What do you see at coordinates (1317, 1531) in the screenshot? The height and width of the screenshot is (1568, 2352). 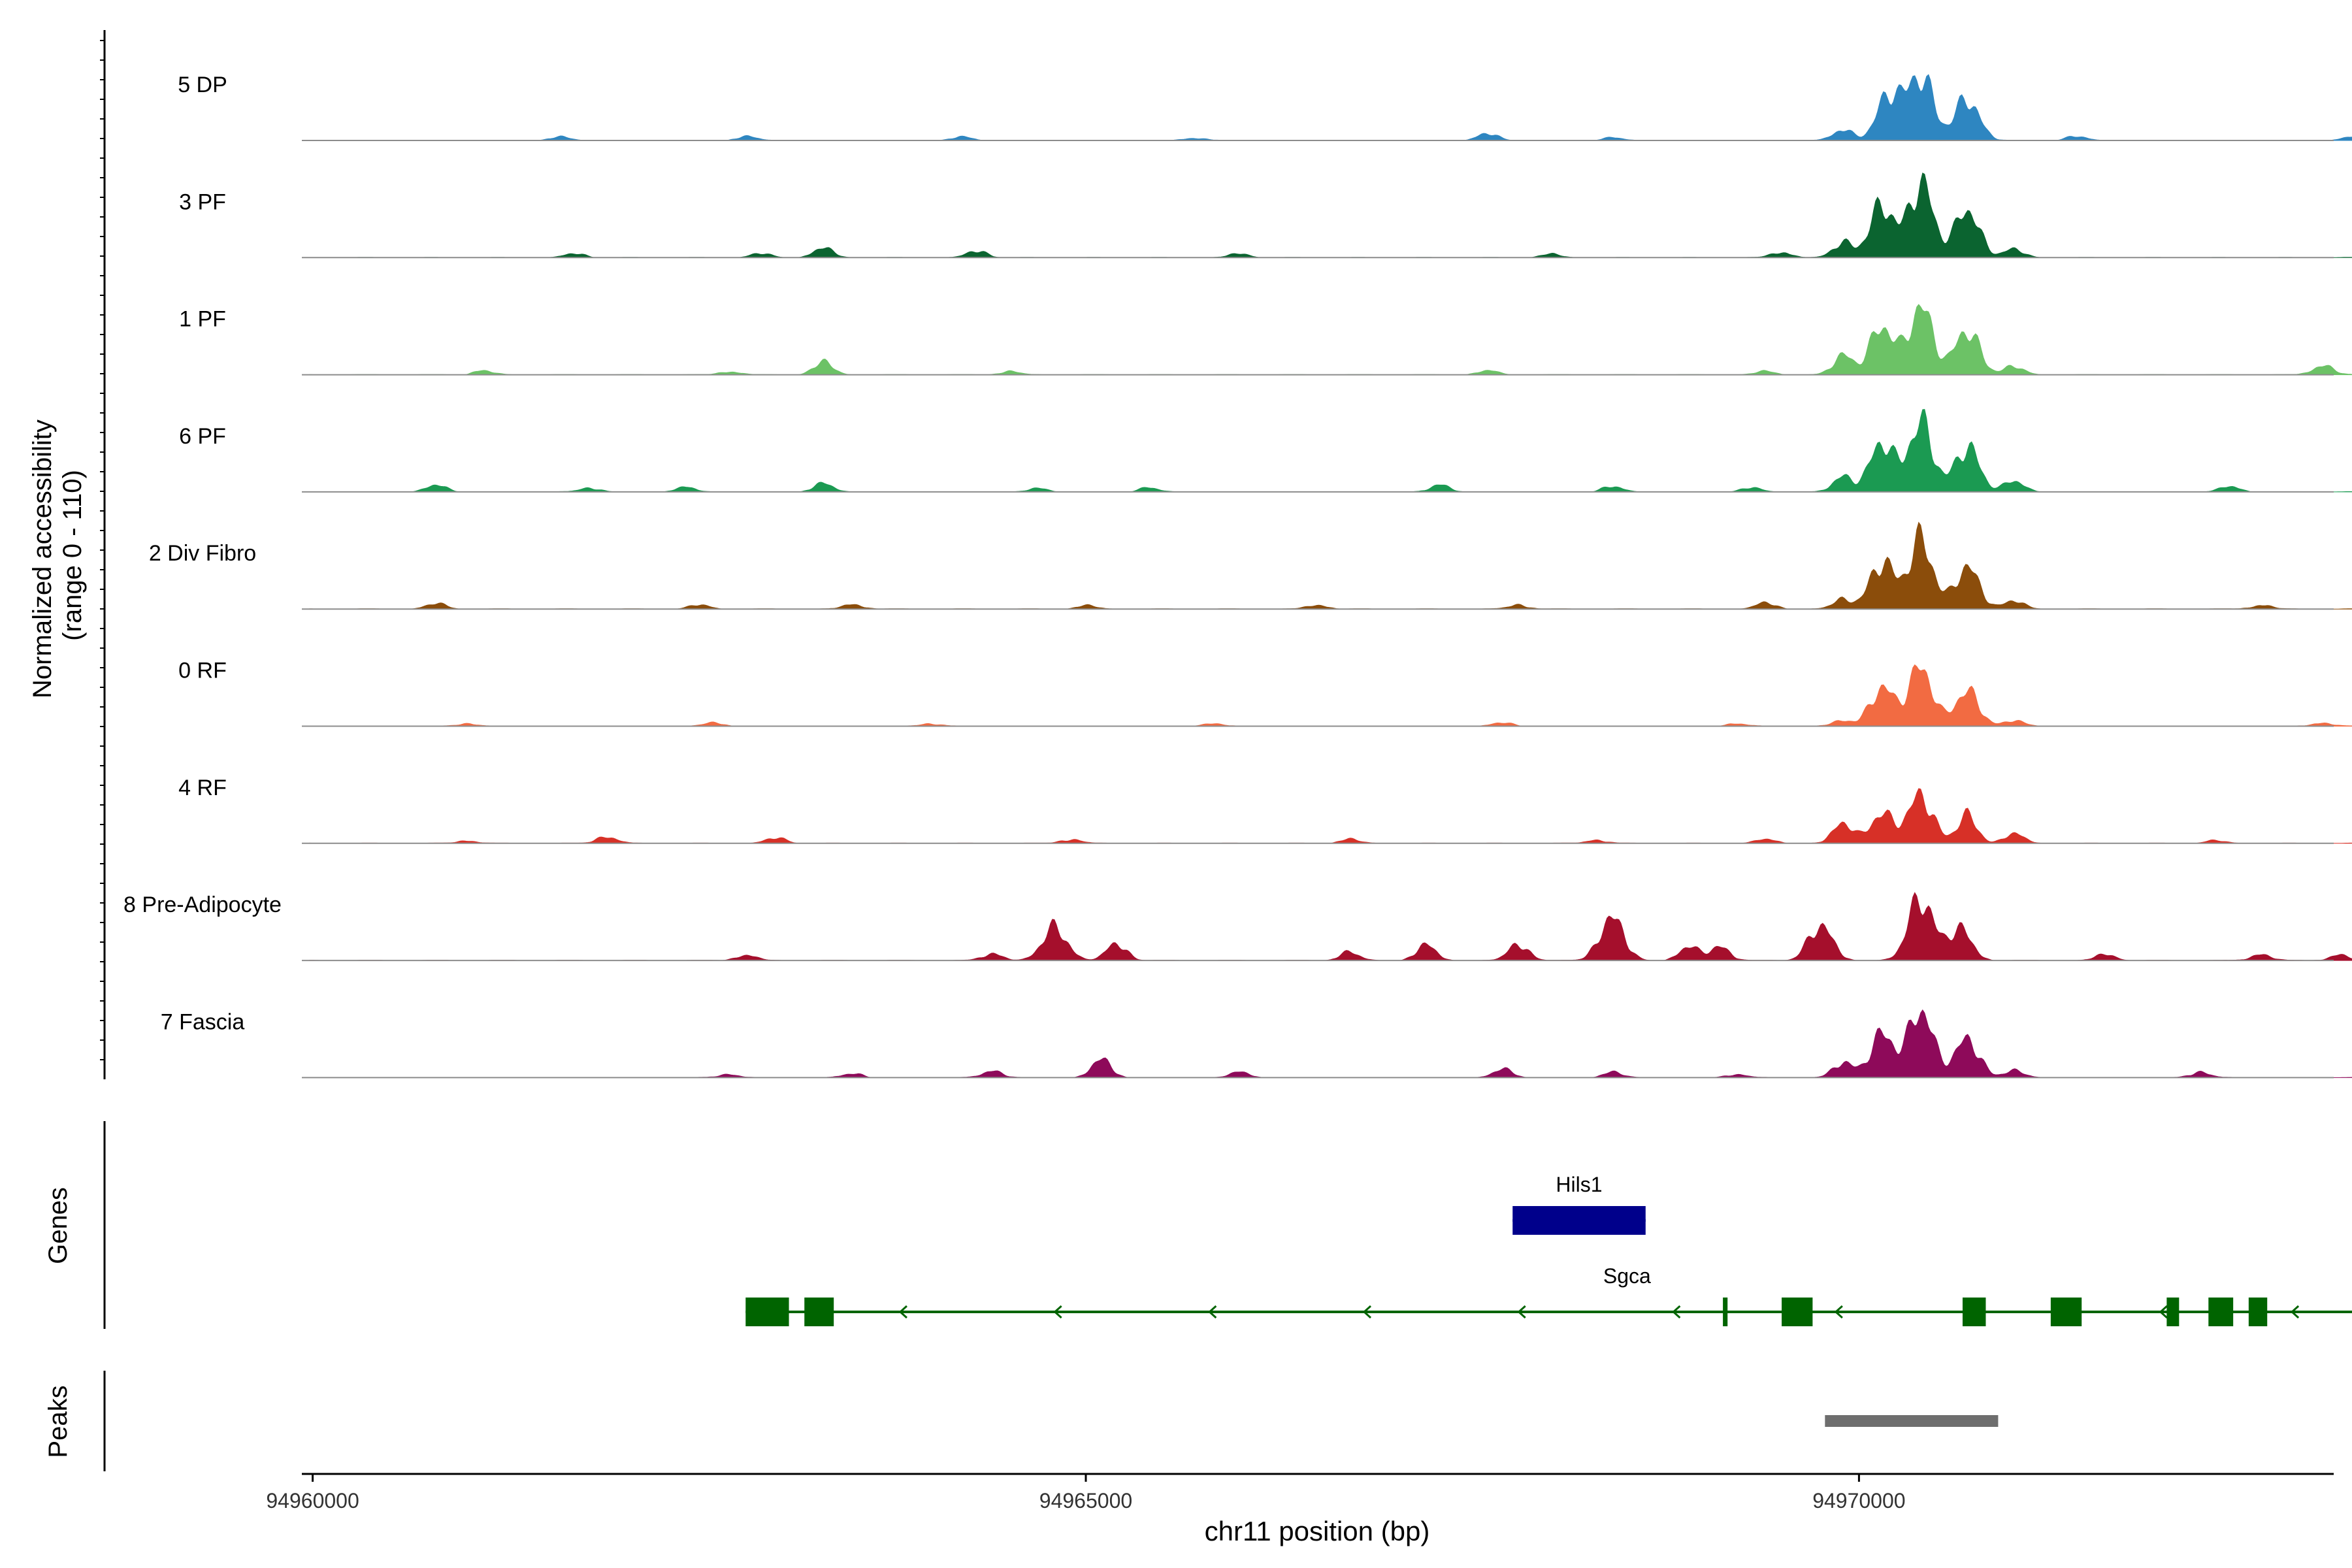 I see `x-axis-label: chr11 position (bp)` at bounding box center [1317, 1531].